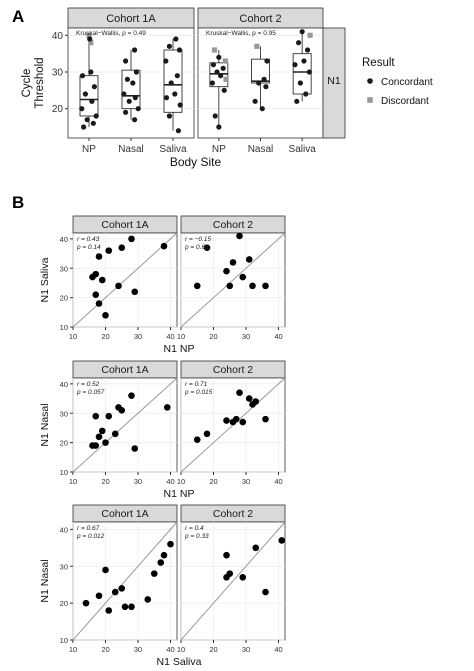 This screenshot has width=474, height=671. I want to click on facet-strip-label-b: Cohort 1A, so click(124, 370).